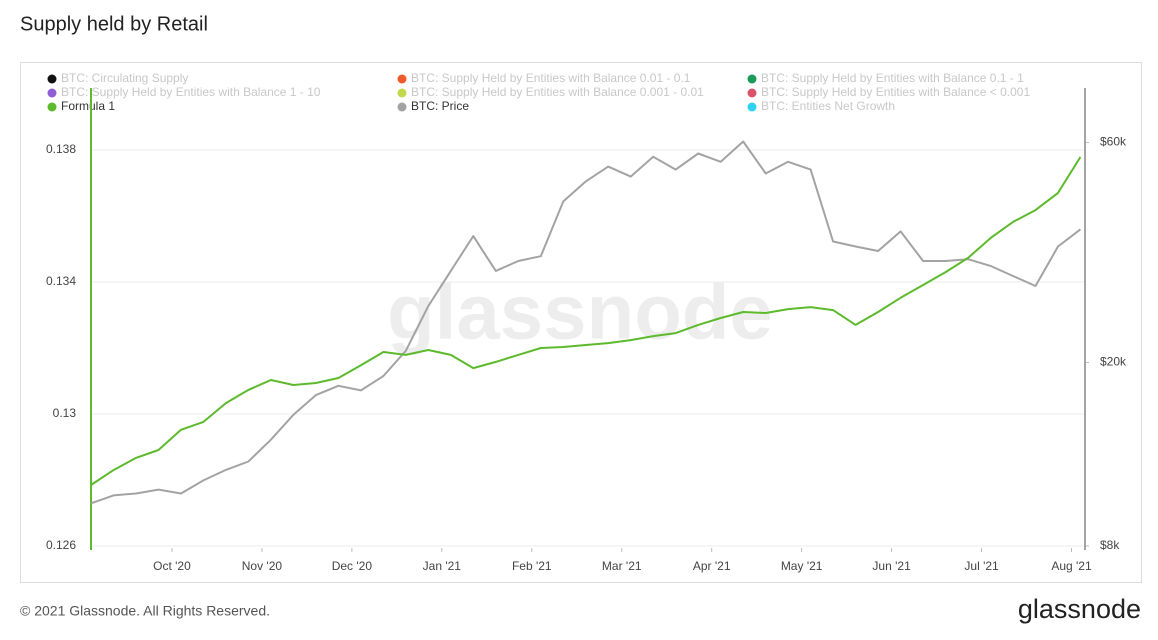 The image size is (1158, 640). I want to click on x-tick-label: Mar '21, so click(622, 566).